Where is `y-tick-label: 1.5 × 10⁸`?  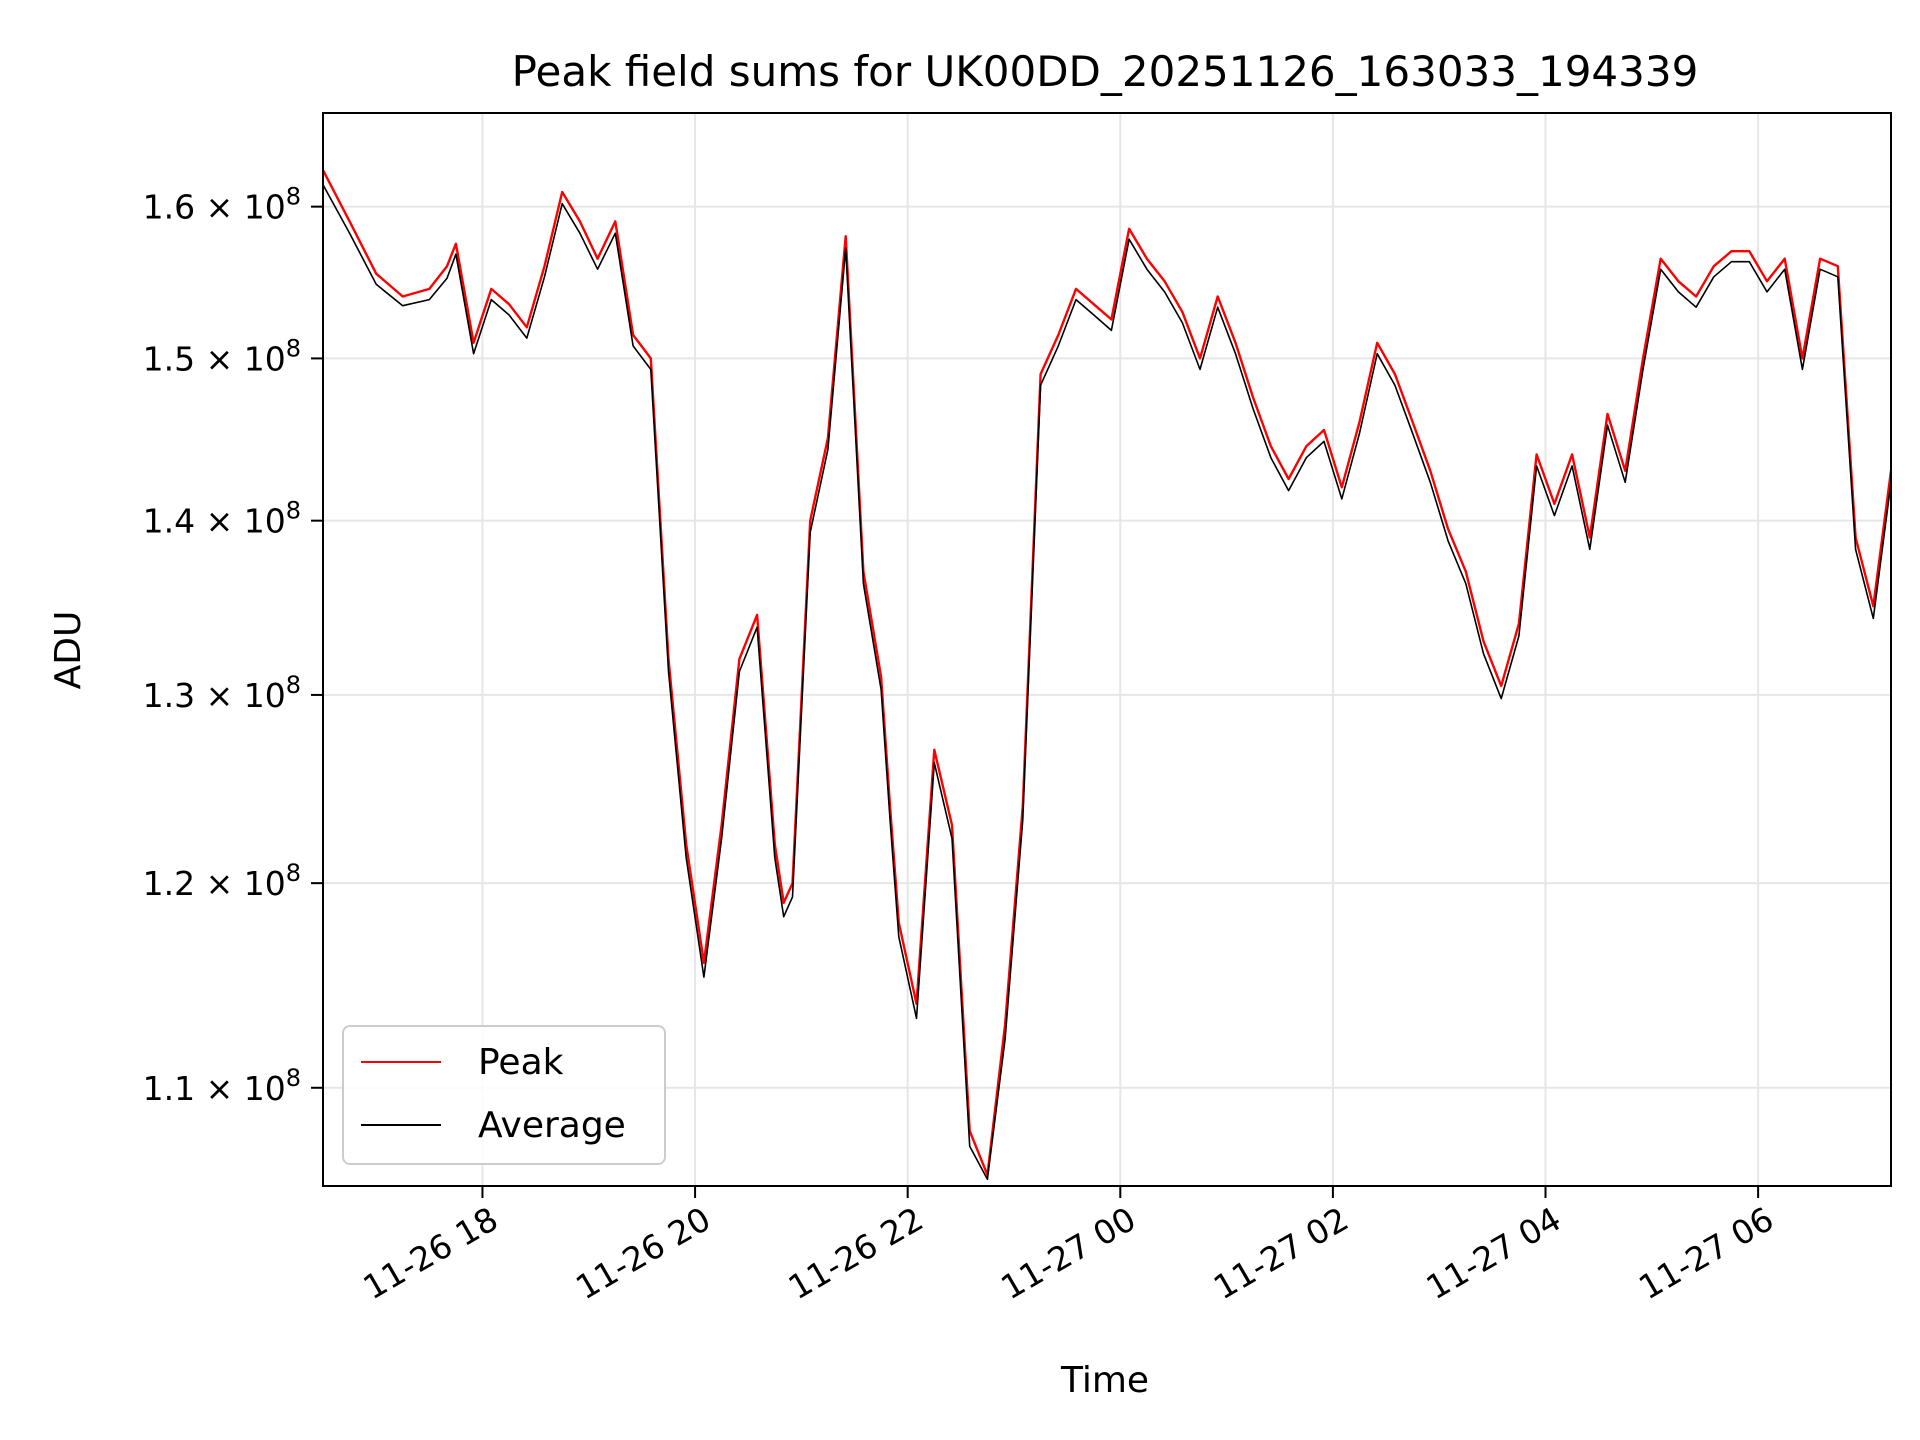
y-tick-label: 1.5 × 10⁸ is located at coordinates (222, 356).